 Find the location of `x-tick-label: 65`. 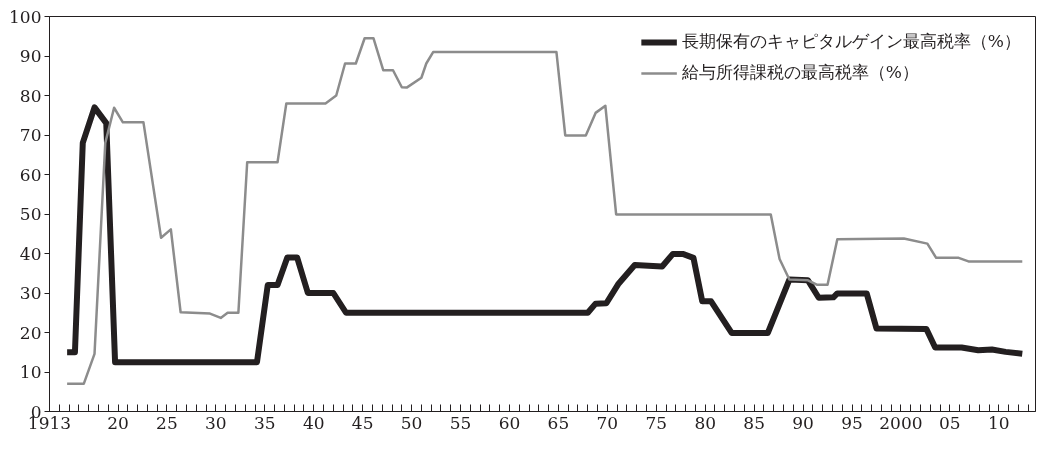

x-tick-label: 65 is located at coordinates (558, 422).